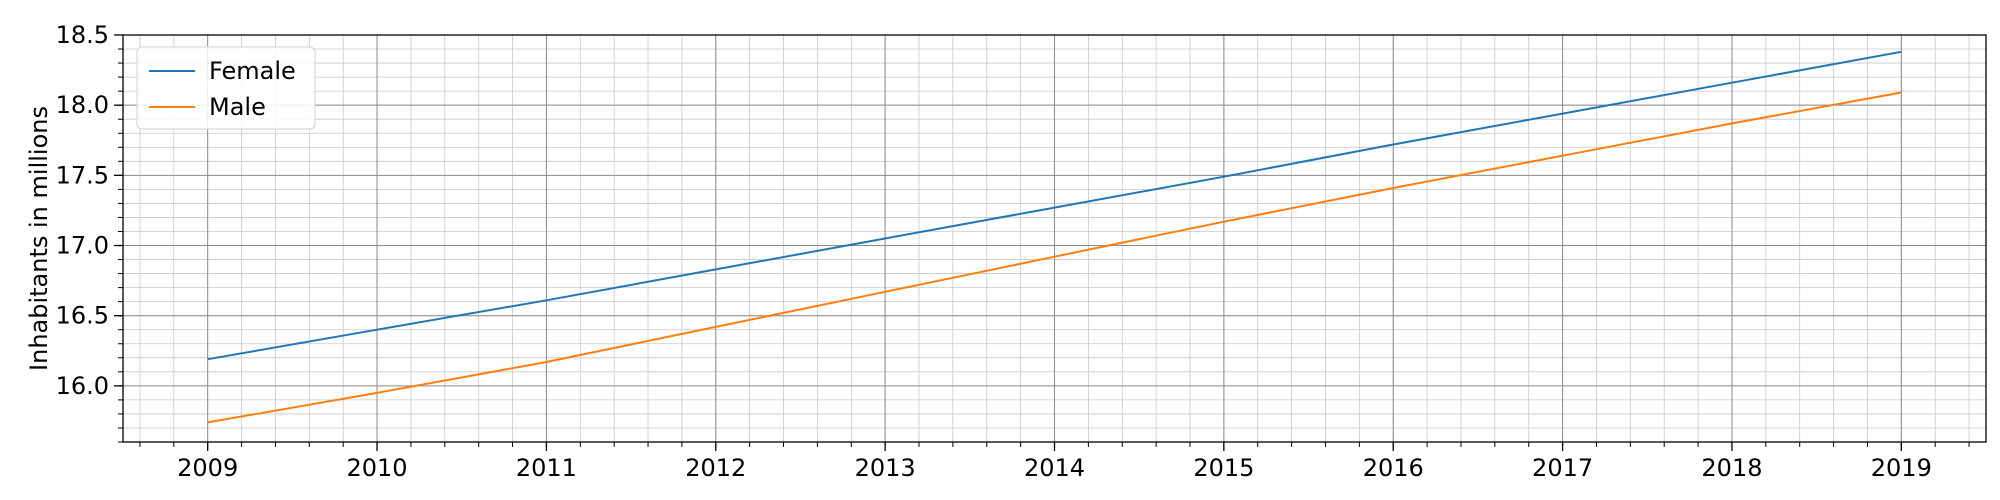 This screenshot has height=500, width=2000. Describe the element at coordinates (1901, 468) in the screenshot. I see `x-tick-label: 2019` at that location.